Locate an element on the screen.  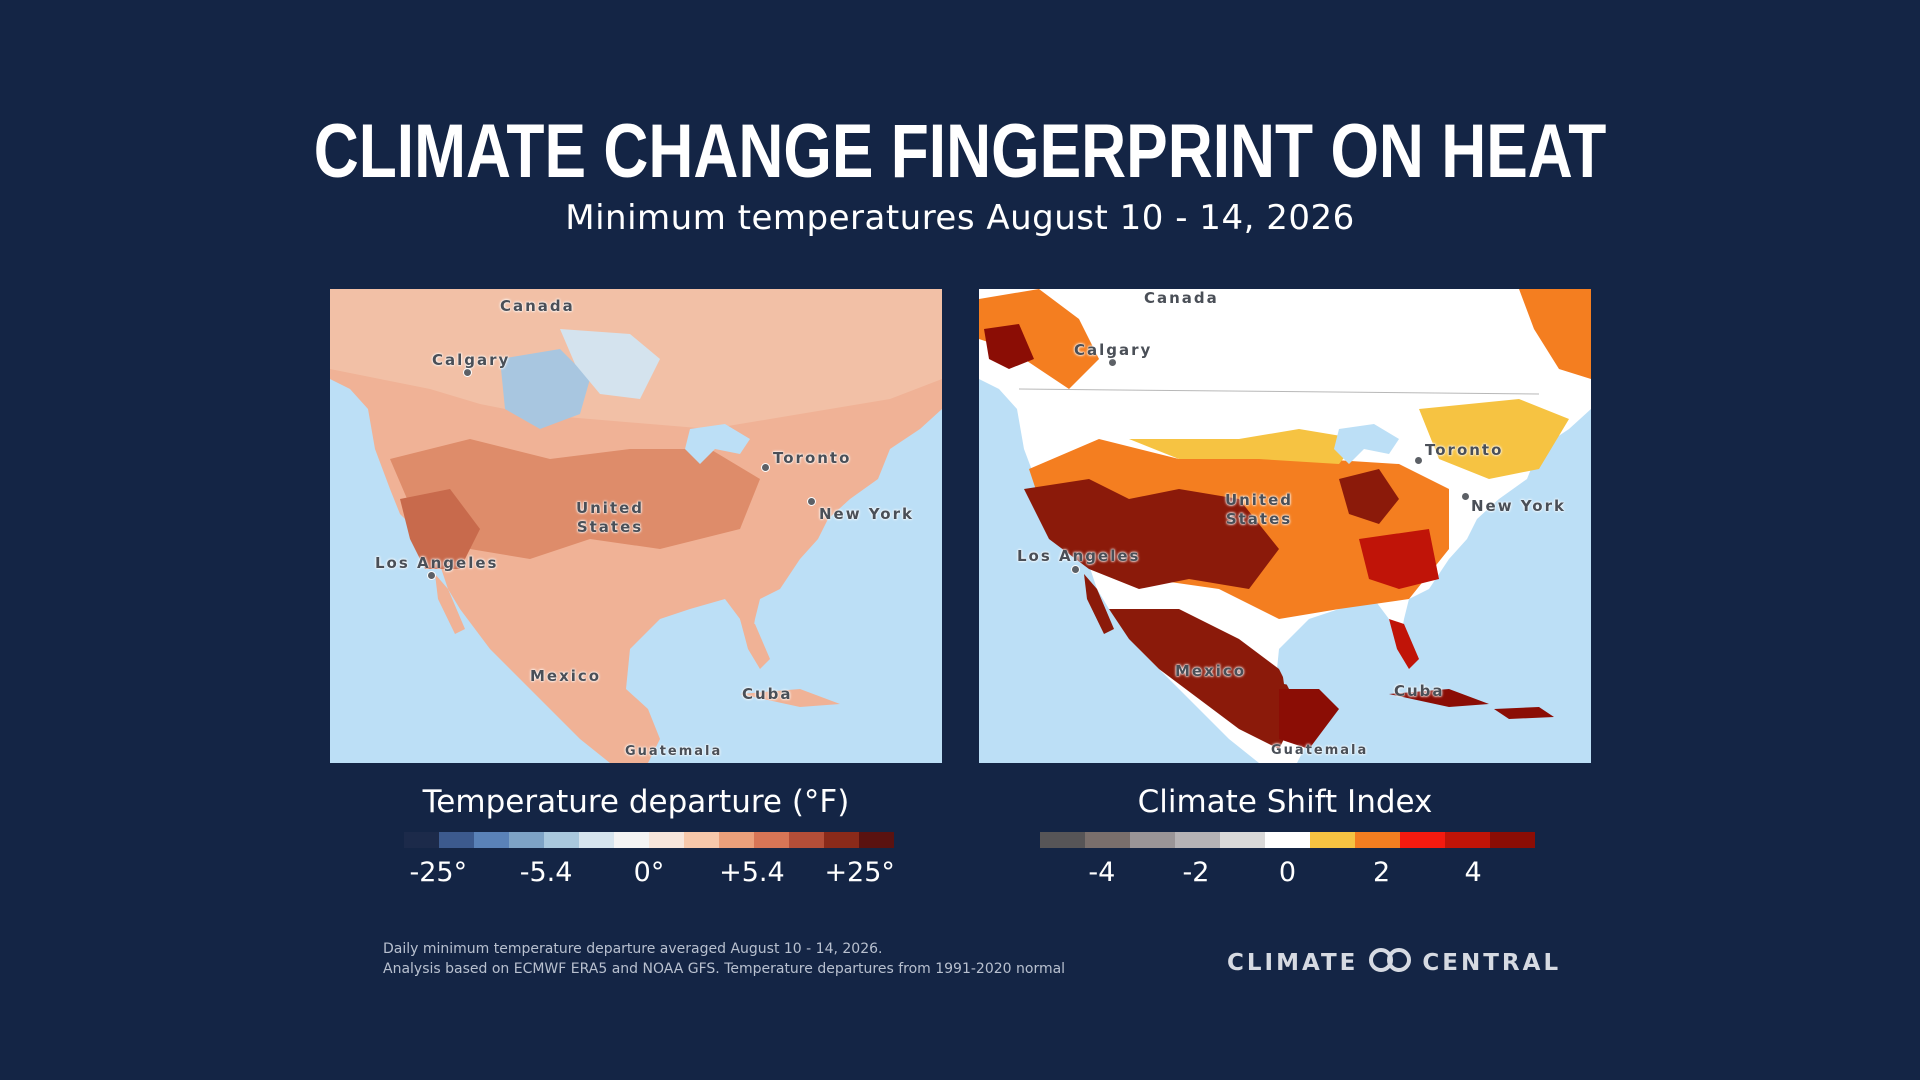
temperature-map-graphic is located at coordinates (636, 526).